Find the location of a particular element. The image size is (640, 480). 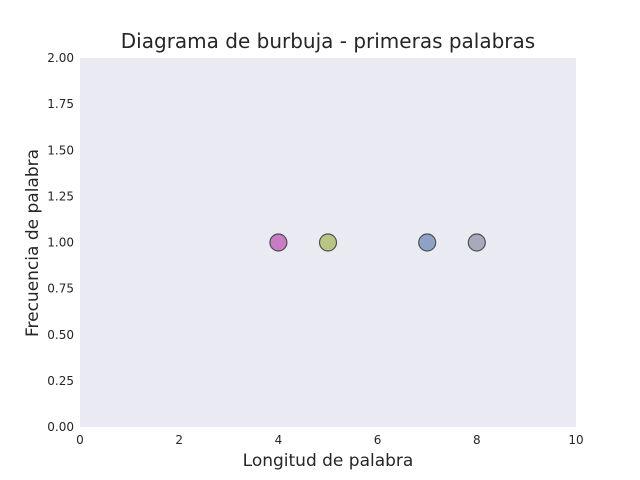

y-tick-label: 0.50 is located at coordinates (60, 335).